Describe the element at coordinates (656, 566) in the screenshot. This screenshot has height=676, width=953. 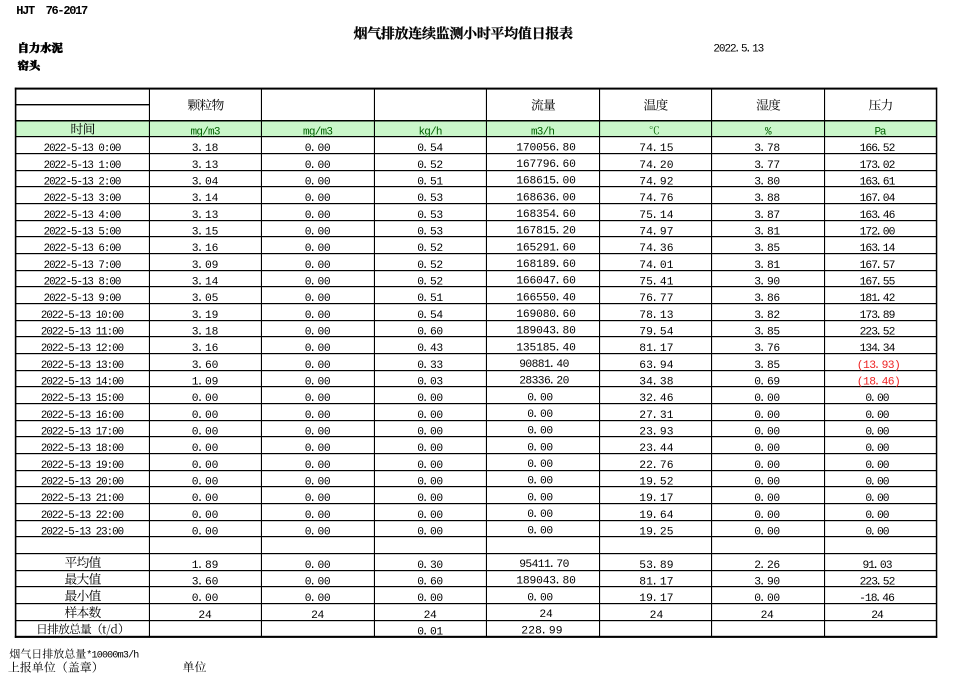
I see `svg-text: 53.89` at that location.